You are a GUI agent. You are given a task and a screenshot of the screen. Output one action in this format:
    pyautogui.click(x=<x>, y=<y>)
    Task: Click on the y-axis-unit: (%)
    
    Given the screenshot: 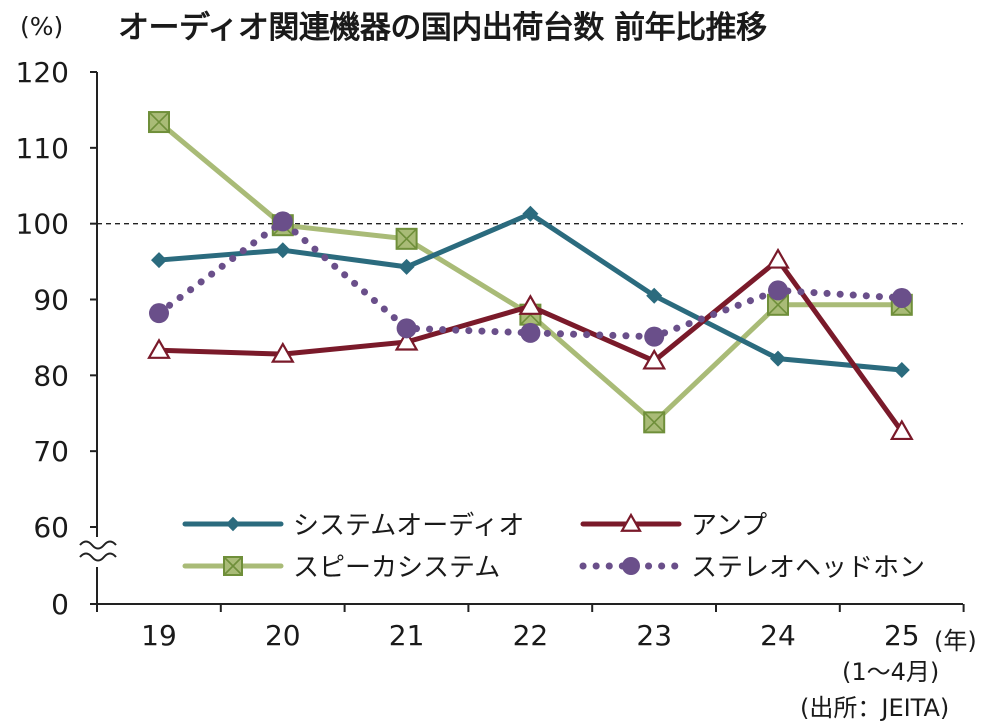 What is the action you would take?
    pyautogui.click(x=42, y=26)
    